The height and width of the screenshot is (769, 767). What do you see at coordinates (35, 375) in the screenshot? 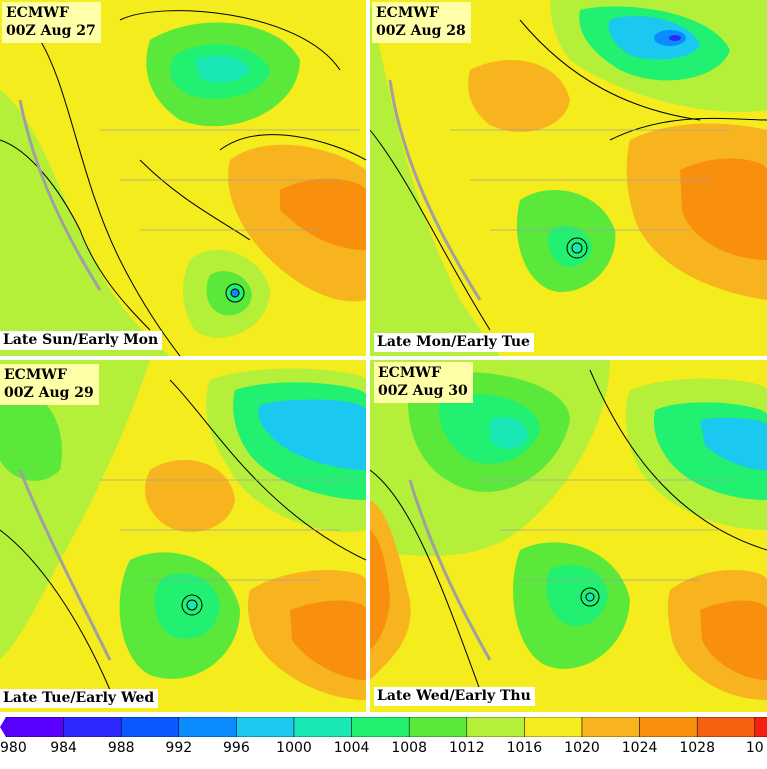
I see `model-name-3: ECMWF` at bounding box center [35, 375].